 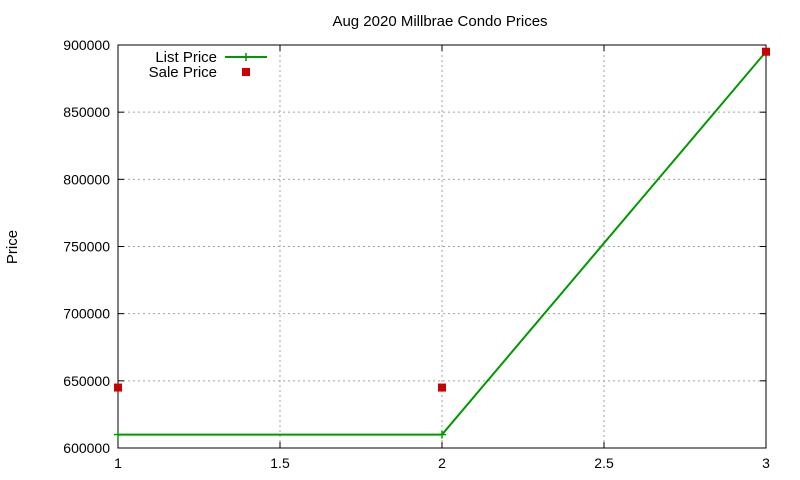 I want to click on y-tick-label: 700000, so click(x=86, y=314).